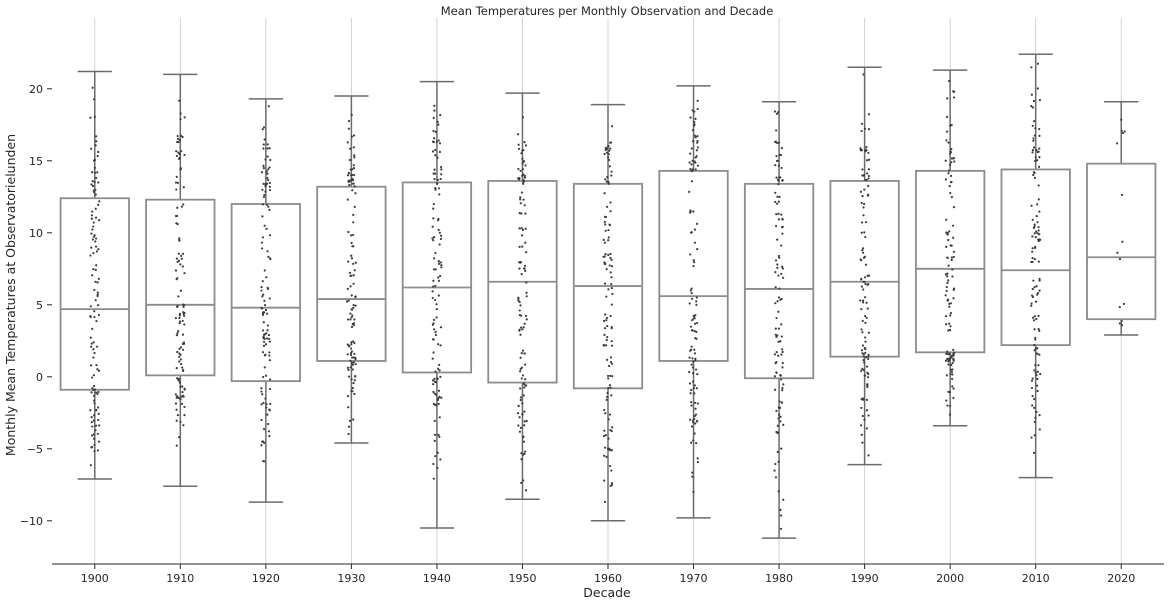 The width and height of the screenshot is (1172, 605). I want to click on box-group-1960, so click(608, 312).